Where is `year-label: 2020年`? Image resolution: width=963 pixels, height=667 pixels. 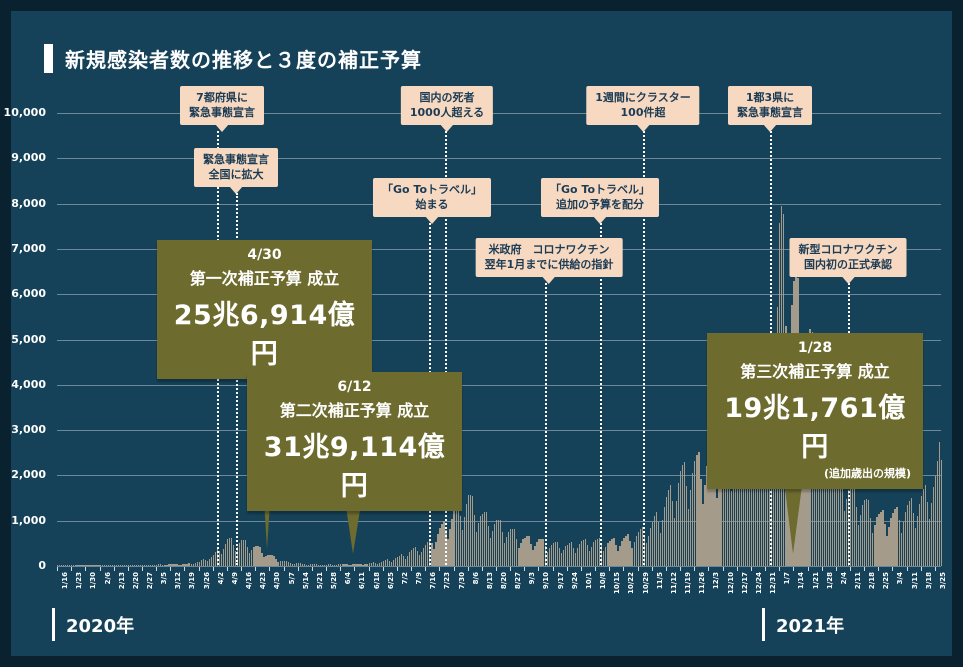
year-label: 2020年 is located at coordinates (100, 626).